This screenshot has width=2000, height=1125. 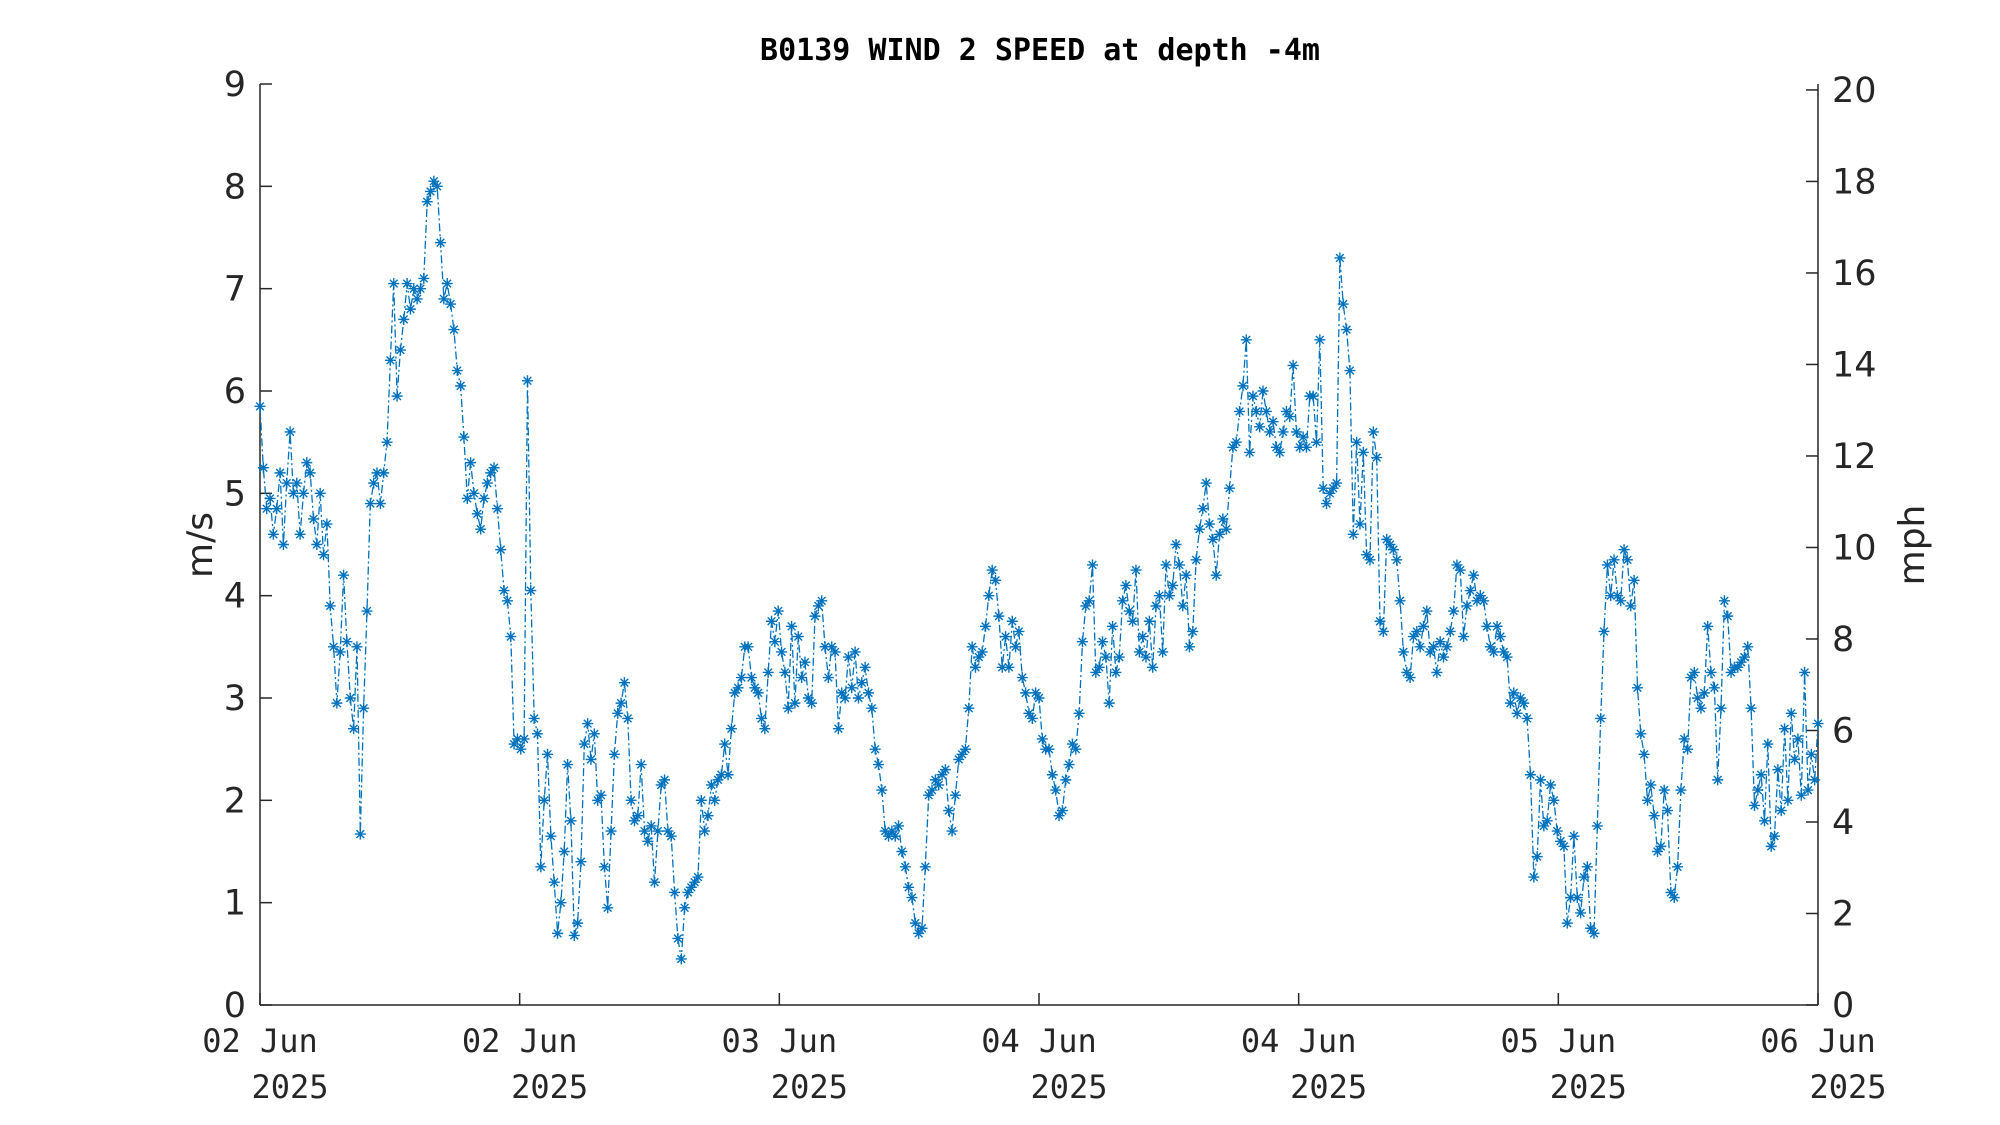 What do you see at coordinates (1854, 274) in the screenshot?
I see `right-y-tick-label: 16` at bounding box center [1854, 274].